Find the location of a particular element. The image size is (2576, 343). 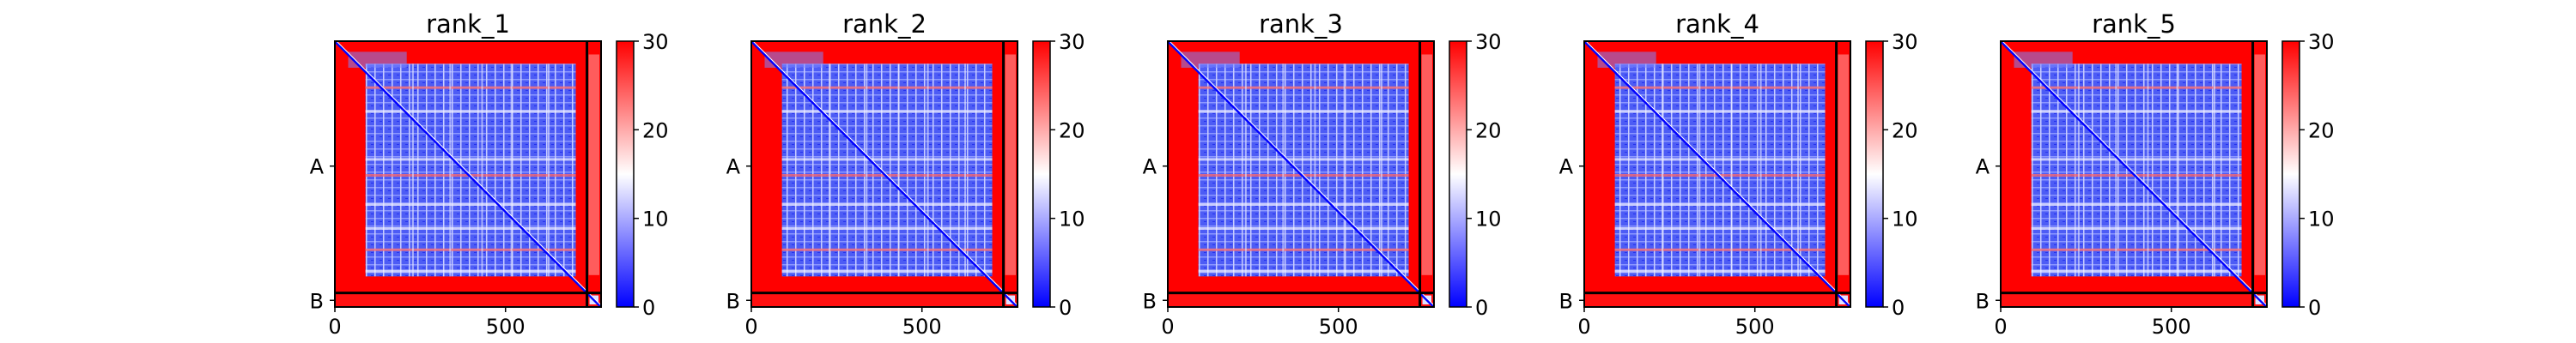

chain-tick-label: A is located at coordinates (733, 167).